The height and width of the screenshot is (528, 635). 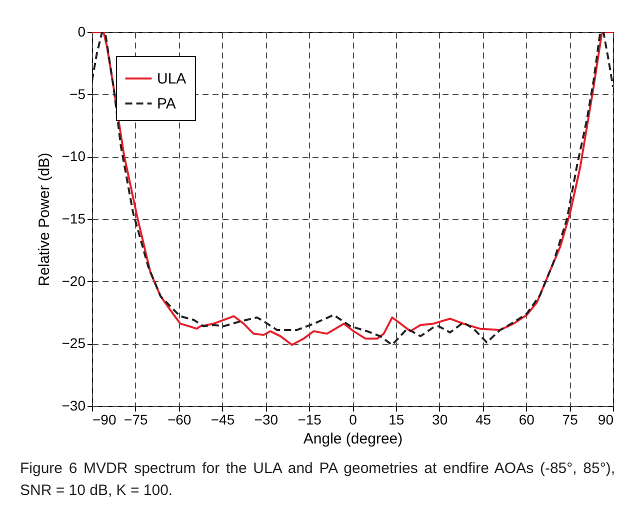 What do you see at coordinates (74, 343) in the screenshot?
I see `y-tick-label: −25` at bounding box center [74, 343].